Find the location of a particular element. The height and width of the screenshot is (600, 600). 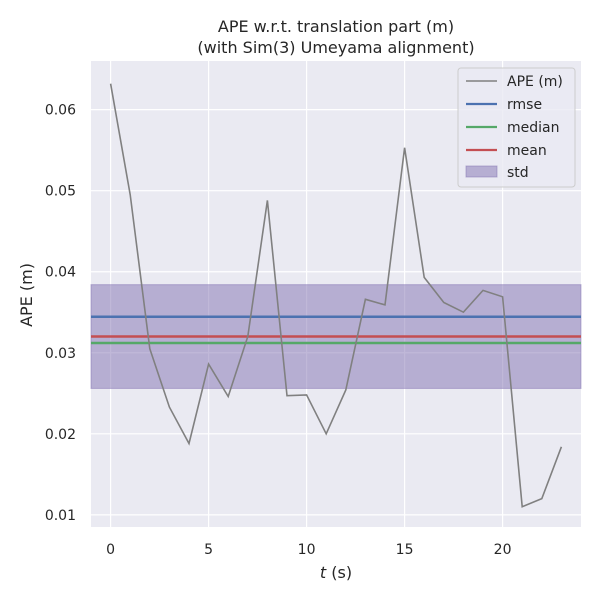

x-tick-label: 0 is located at coordinates (110, 550).